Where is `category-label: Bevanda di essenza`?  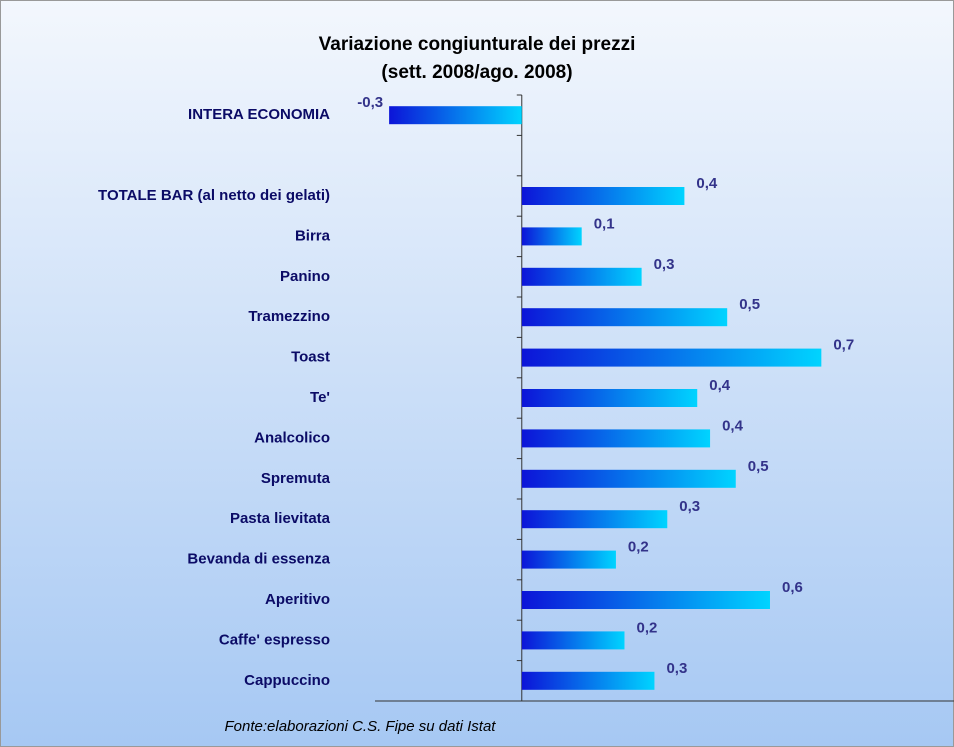 category-label: Bevanda di essenza is located at coordinates (258, 559).